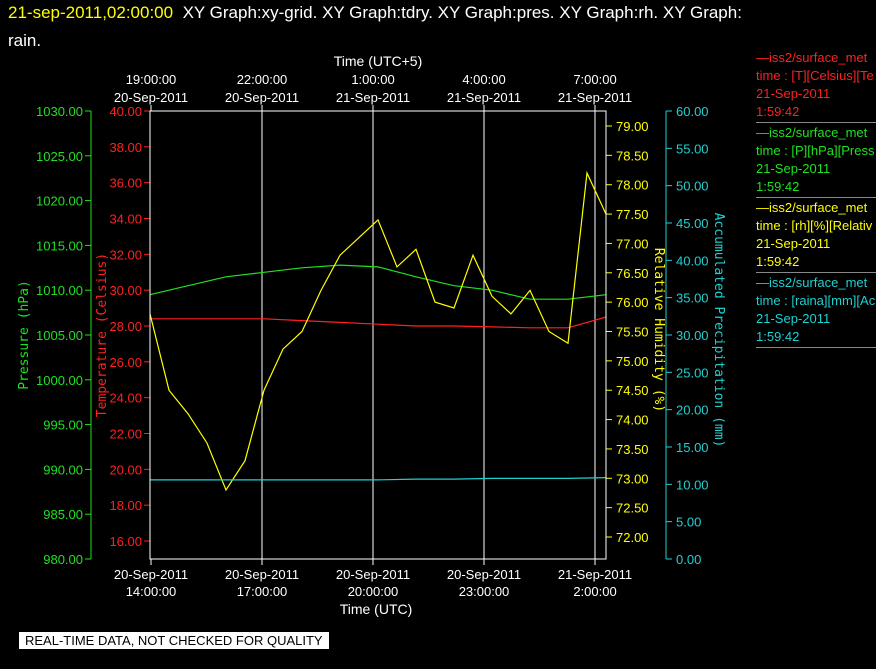 This screenshot has width=876, height=669. What do you see at coordinates (151, 591) in the screenshot?
I see `x-tick-label-time: 14:00:00` at bounding box center [151, 591].